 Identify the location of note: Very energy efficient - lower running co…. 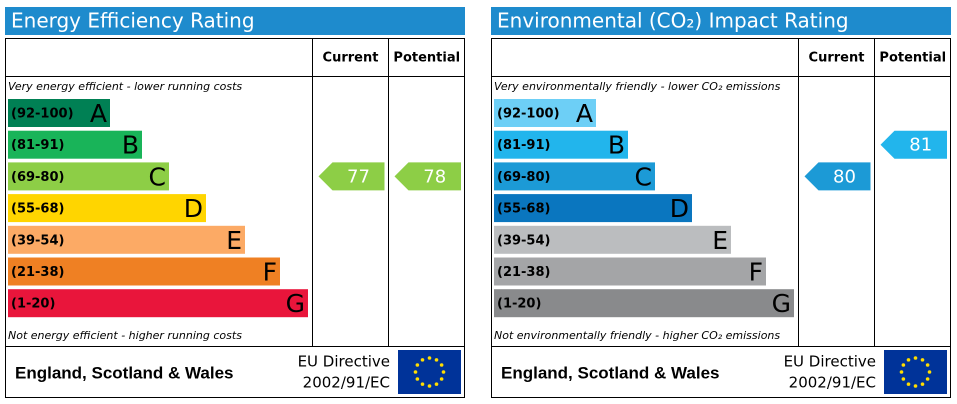
(125, 86).